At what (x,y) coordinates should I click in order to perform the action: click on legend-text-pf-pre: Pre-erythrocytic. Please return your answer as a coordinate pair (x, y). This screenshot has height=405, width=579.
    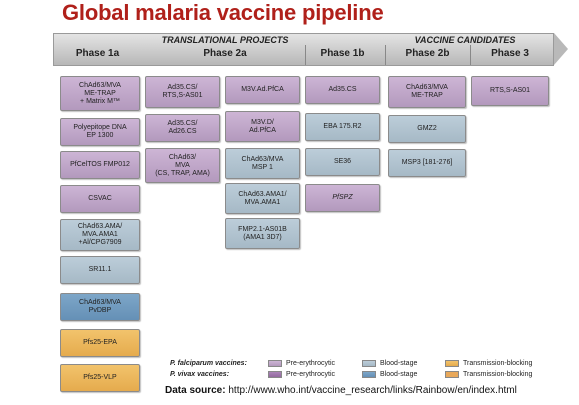
    Looking at the image, I should click on (311, 363).